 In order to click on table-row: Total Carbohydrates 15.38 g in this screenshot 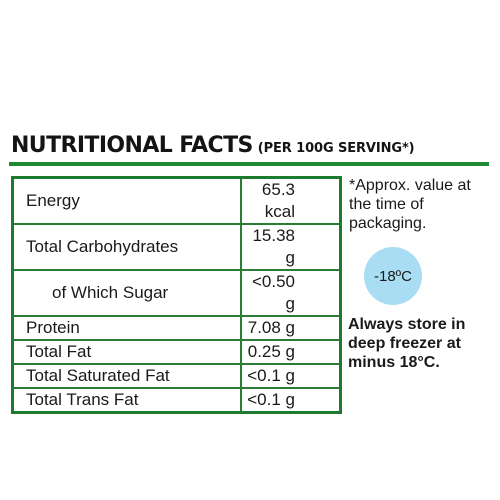, I will do `click(176, 247)`.